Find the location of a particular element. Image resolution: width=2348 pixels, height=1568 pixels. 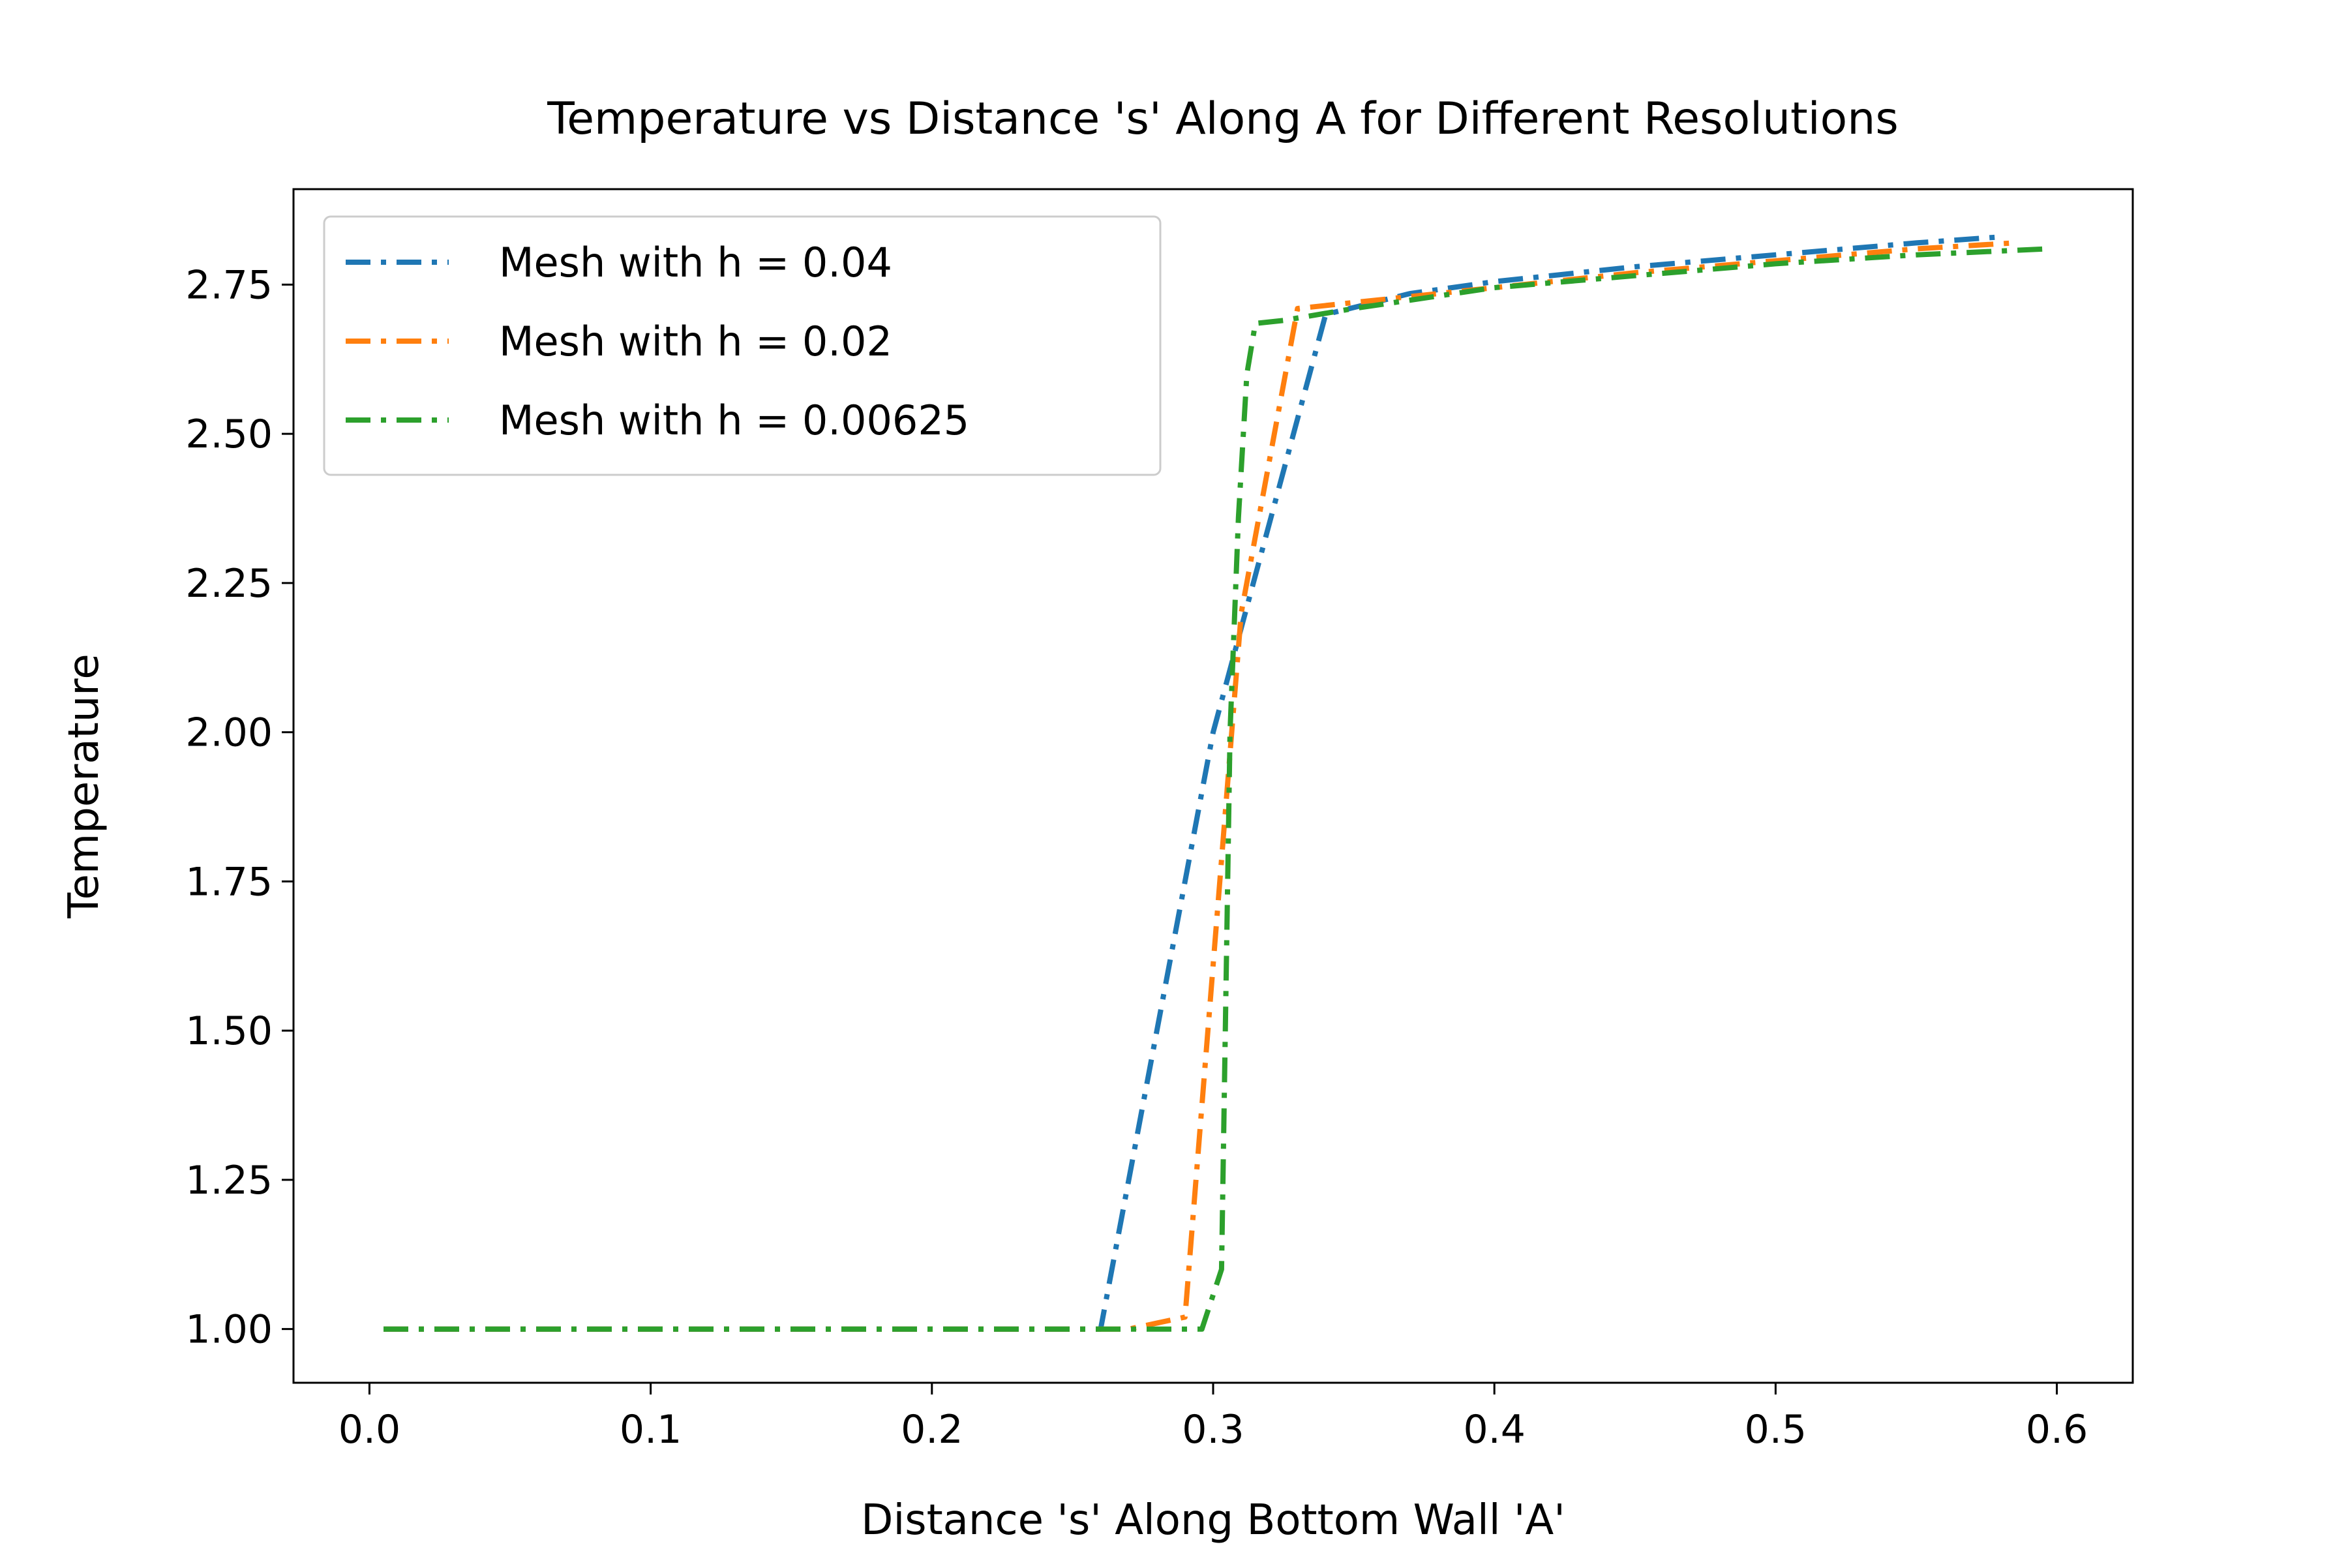

y-tick-label: 1.00 is located at coordinates (229, 1330).